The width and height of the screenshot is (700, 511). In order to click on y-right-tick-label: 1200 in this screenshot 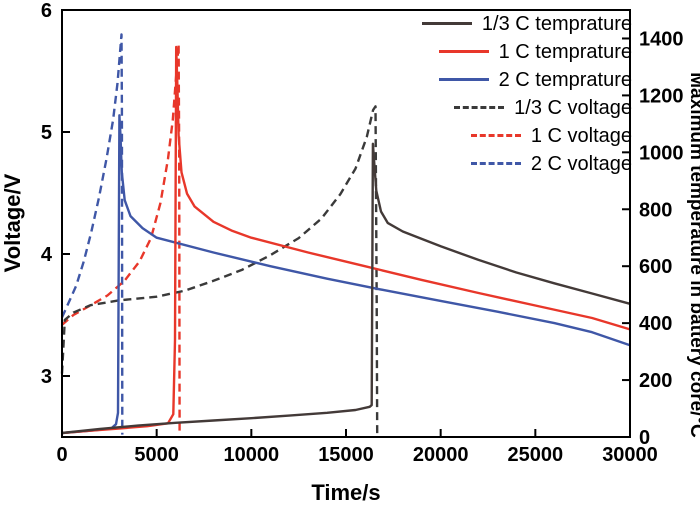, I will do `click(661, 96)`.